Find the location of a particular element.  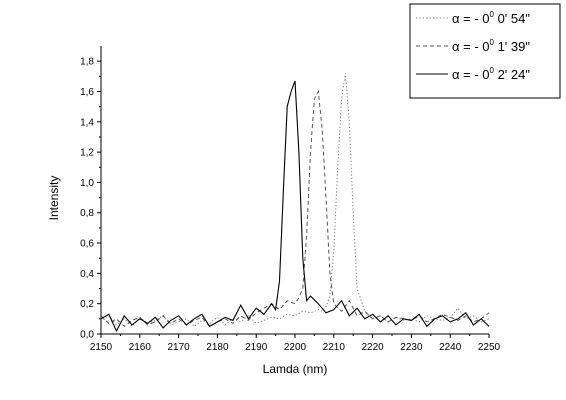

x-tick-label: 2160 is located at coordinates (140, 347).